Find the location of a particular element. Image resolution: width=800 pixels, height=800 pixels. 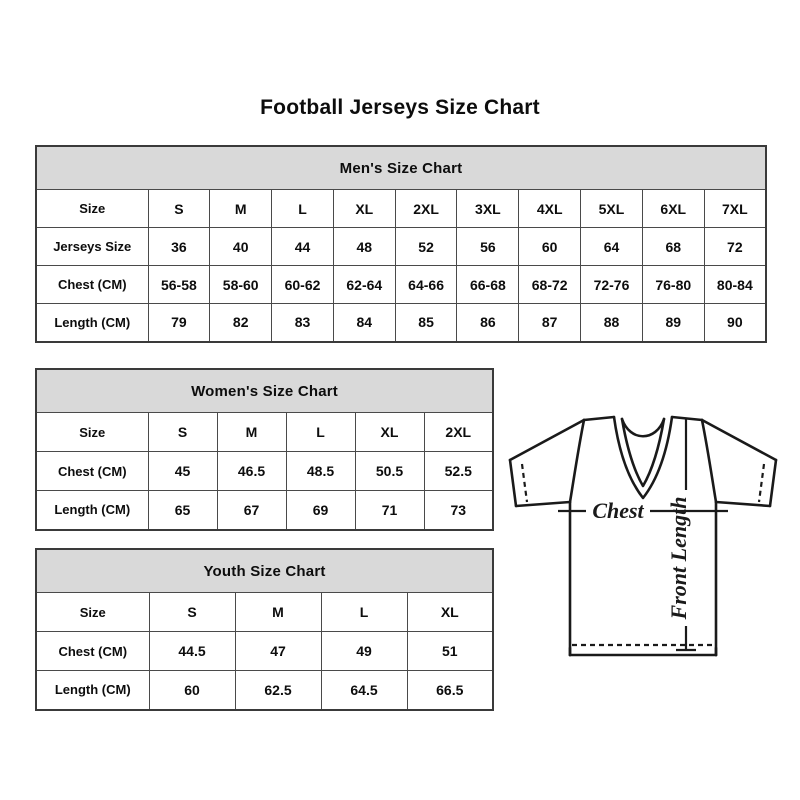

table-cell: 50.5 is located at coordinates (389, 471).